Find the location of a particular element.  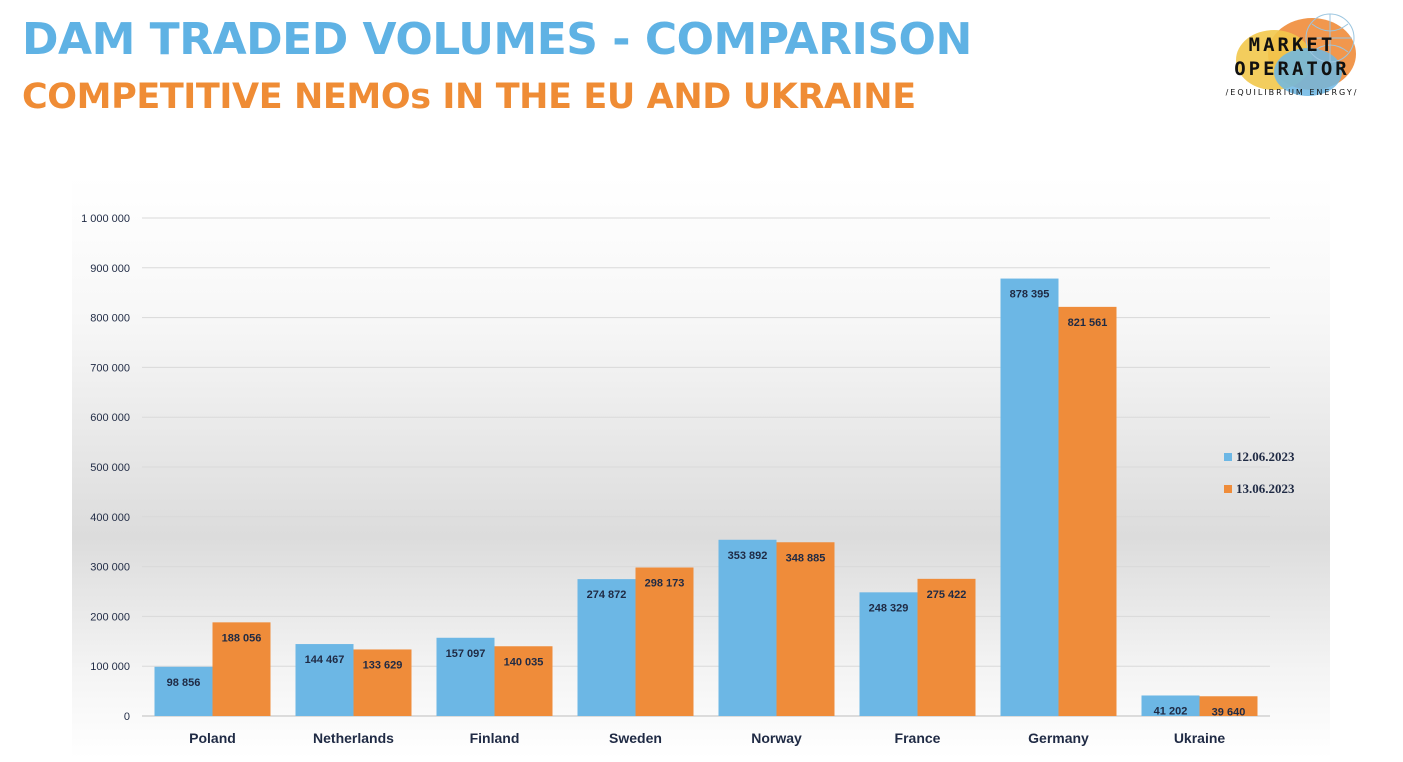

y-tick-label: 400 000 is located at coordinates (110, 518).